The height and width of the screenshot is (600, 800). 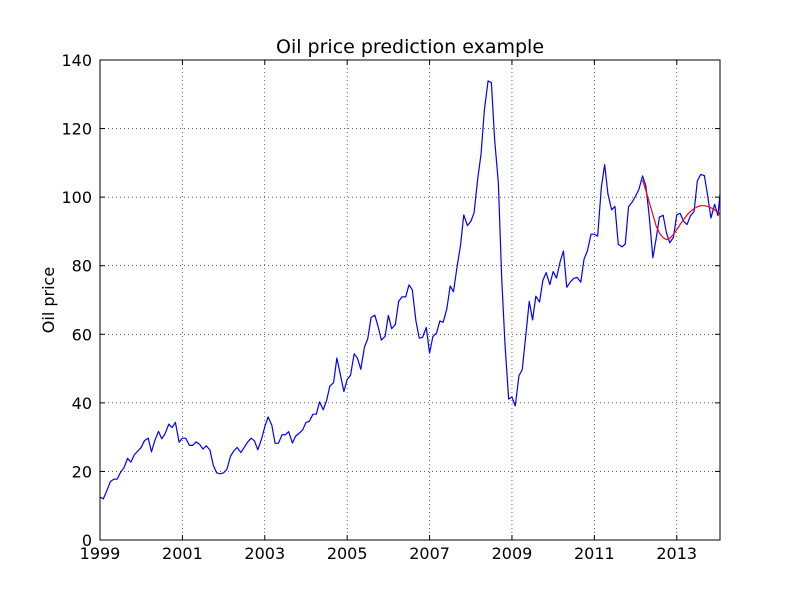 What do you see at coordinates (48, 300) in the screenshot?
I see `y-axis-label: Oil price` at bounding box center [48, 300].